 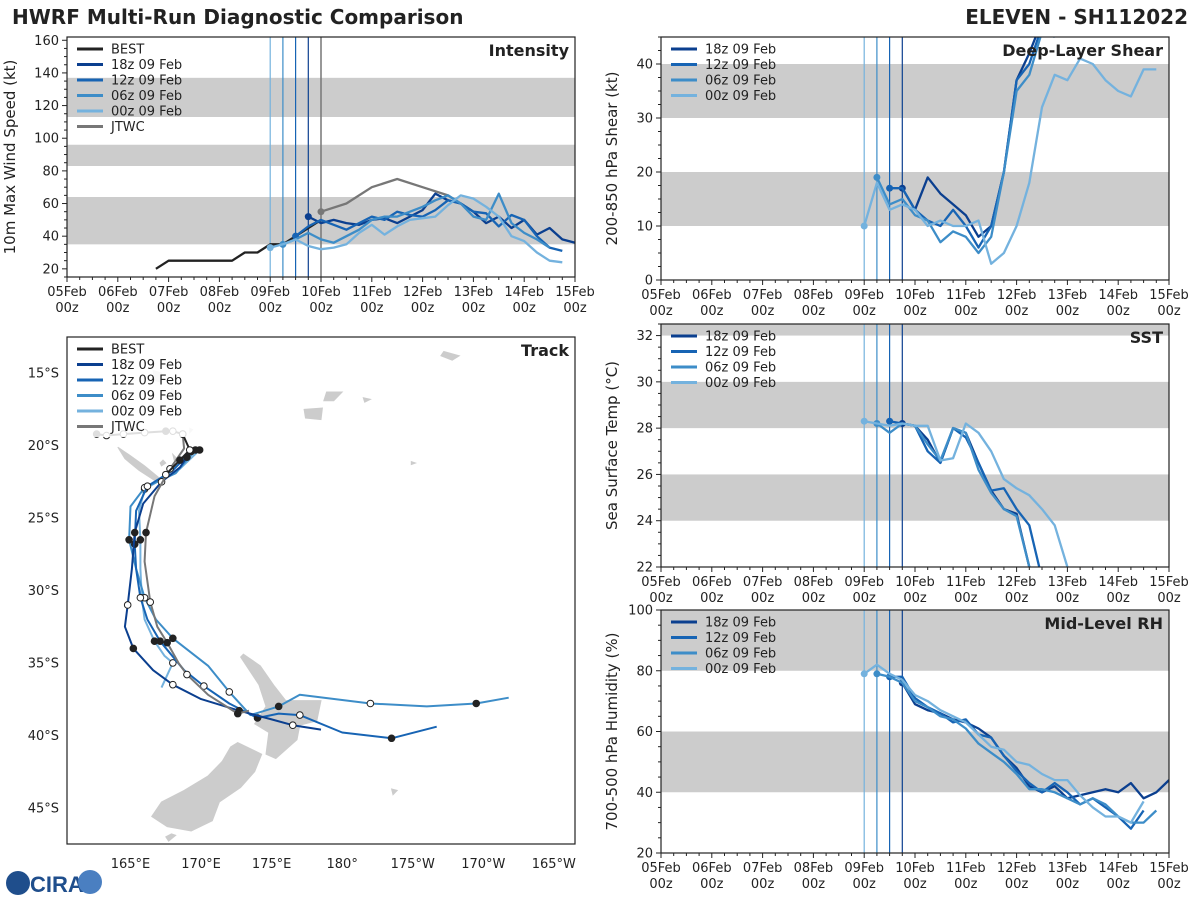 What do you see at coordinates (644, 732) in the screenshot?
I see `y-tick-label: 60` at bounding box center [644, 732].